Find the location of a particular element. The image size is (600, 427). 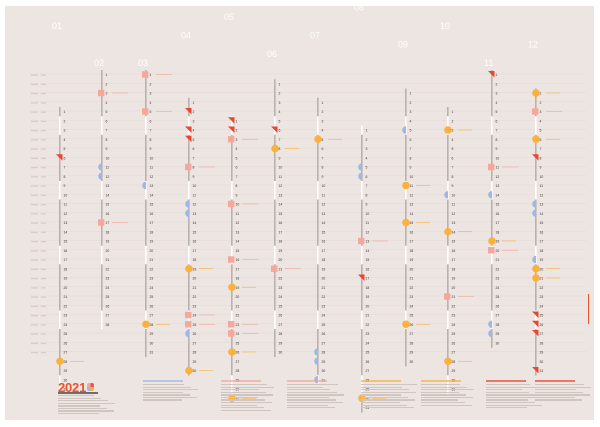

day-number: 5 is located at coordinates (65, 149).